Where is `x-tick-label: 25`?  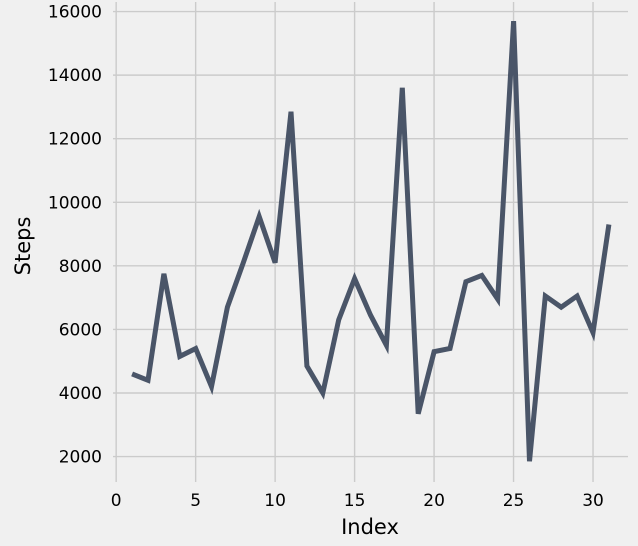
x-tick-label: 25 is located at coordinates (514, 501).